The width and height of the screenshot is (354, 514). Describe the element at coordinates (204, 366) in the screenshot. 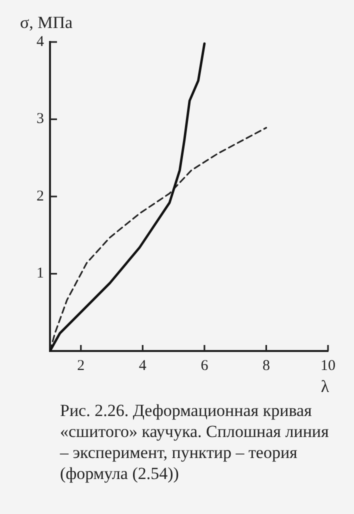

I see `x-tick-label: 6` at that location.